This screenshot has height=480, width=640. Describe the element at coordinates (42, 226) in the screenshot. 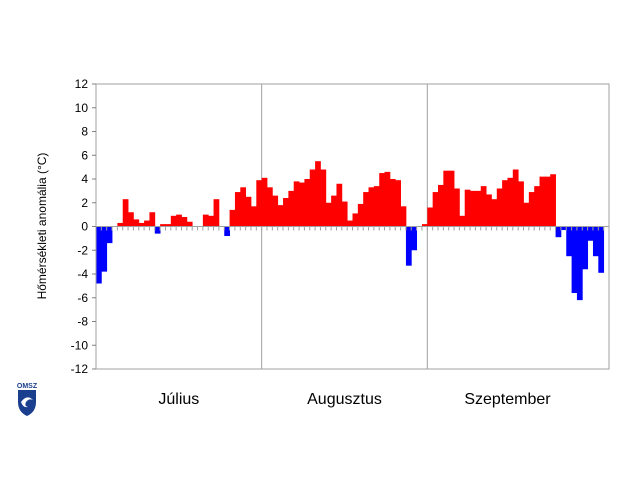

I see `y-axis-label: Hőmérsékleti anomália (°C)` at that location.